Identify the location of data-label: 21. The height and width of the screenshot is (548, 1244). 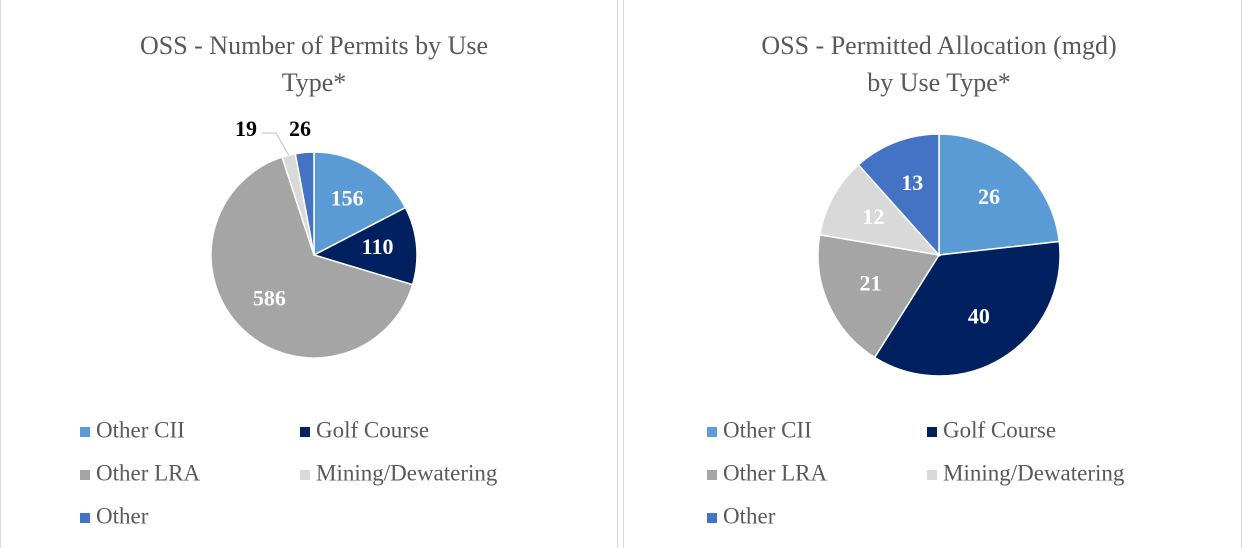
(871, 283).